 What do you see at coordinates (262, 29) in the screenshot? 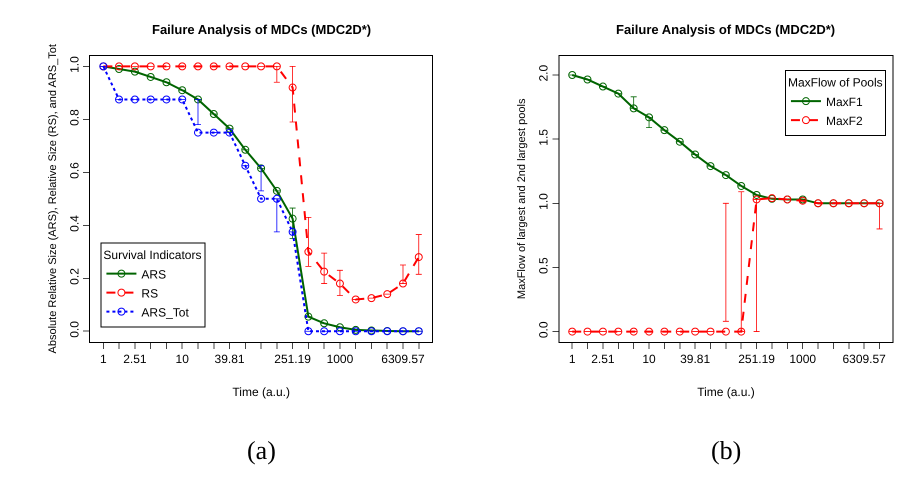
I see `chart-title: Failure Analysis of MDCs (MDC2D*)` at bounding box center [262, 29].